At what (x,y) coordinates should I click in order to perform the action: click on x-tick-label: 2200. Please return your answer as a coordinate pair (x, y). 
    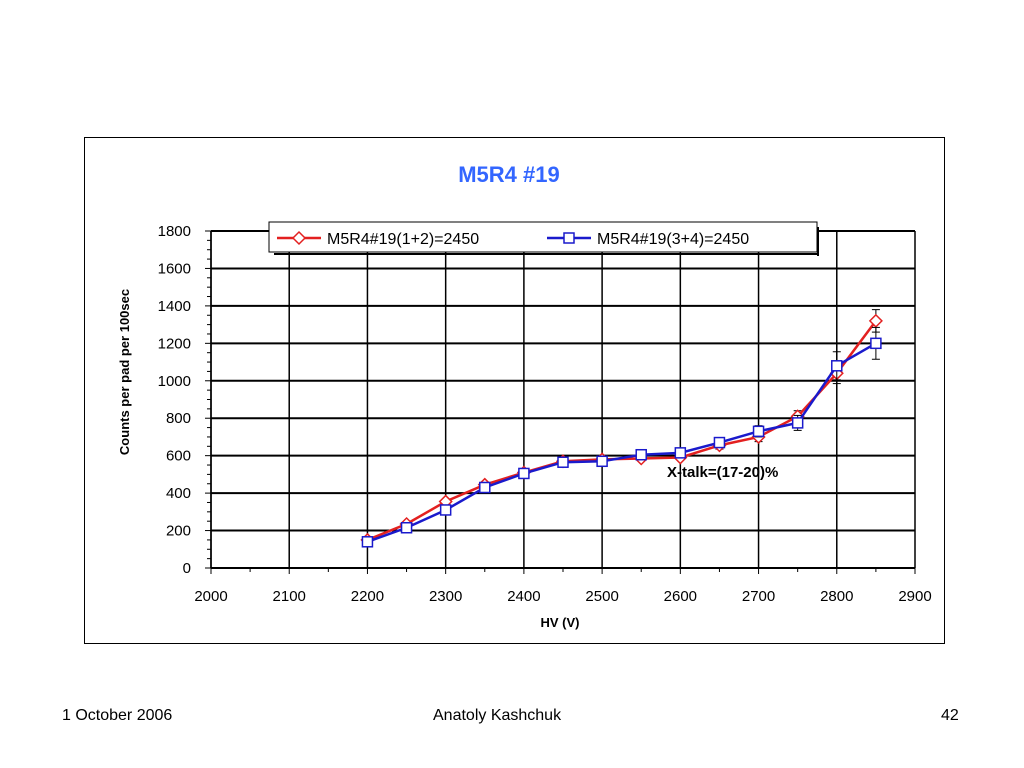
    Looking at the image, I should click on (367, 596).